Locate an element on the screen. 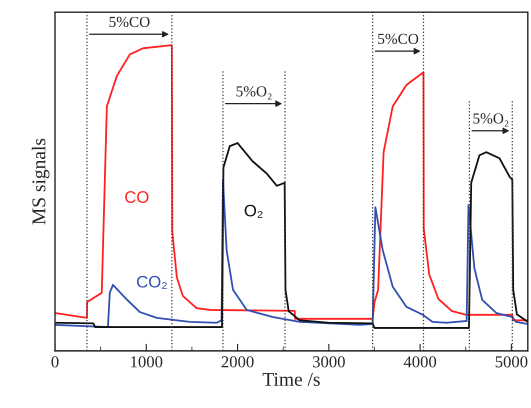  x-tick-label: 4000 is located at coordinates (420, 362).